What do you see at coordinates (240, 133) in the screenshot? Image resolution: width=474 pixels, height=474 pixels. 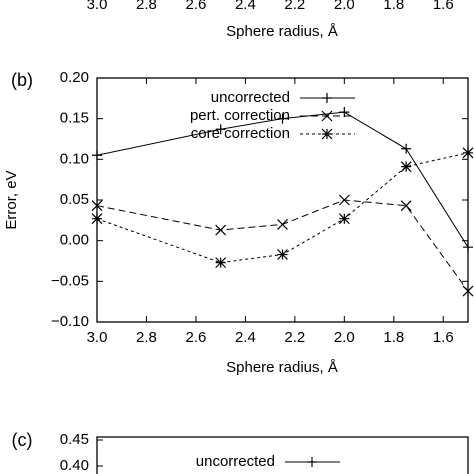 I see `legend-label: core correction` at bounding box center [240, 133].